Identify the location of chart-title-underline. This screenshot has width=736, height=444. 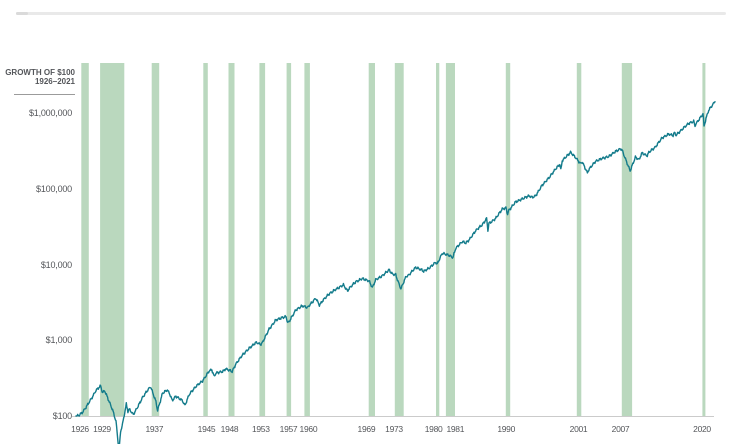
(44, 94).